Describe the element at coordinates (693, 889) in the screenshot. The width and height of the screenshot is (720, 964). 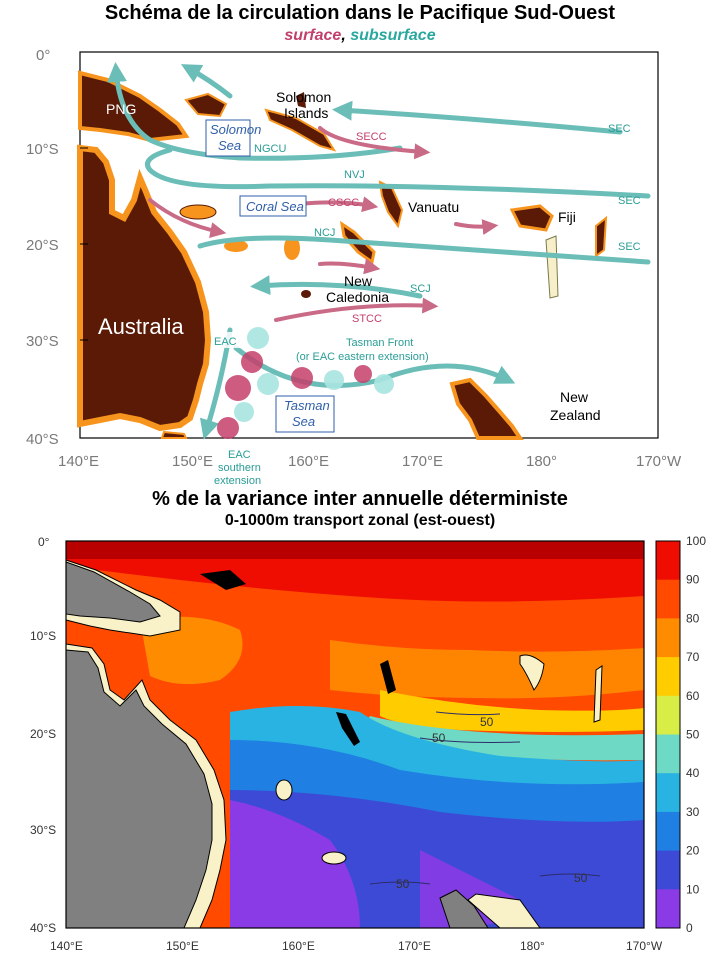
I see `colorbar-tick-label: 10` at that location.